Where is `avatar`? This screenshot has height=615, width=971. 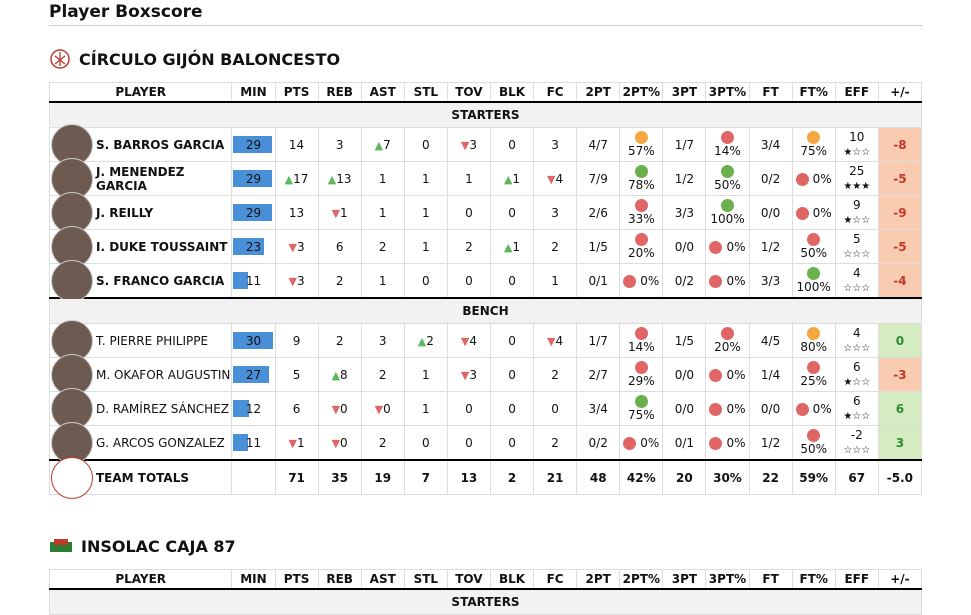
avatar is located at coordinates (72, 280).